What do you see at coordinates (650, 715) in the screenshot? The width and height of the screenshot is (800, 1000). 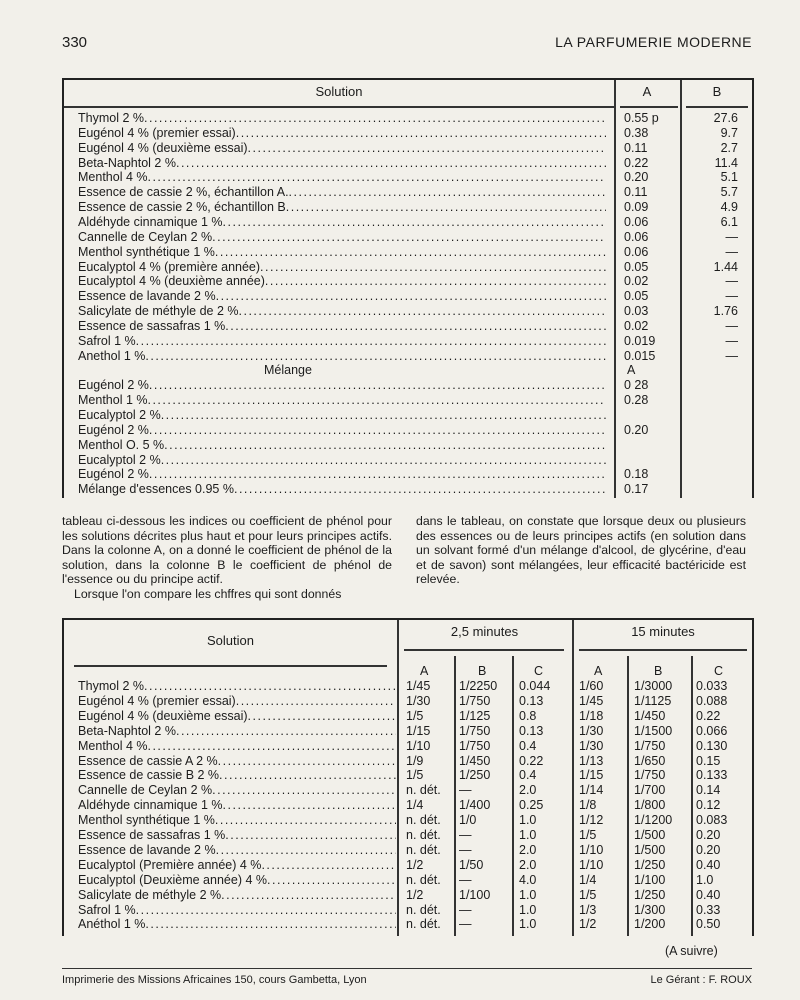 I see `value-b2: 1/450` at bounding box center [650, 715].